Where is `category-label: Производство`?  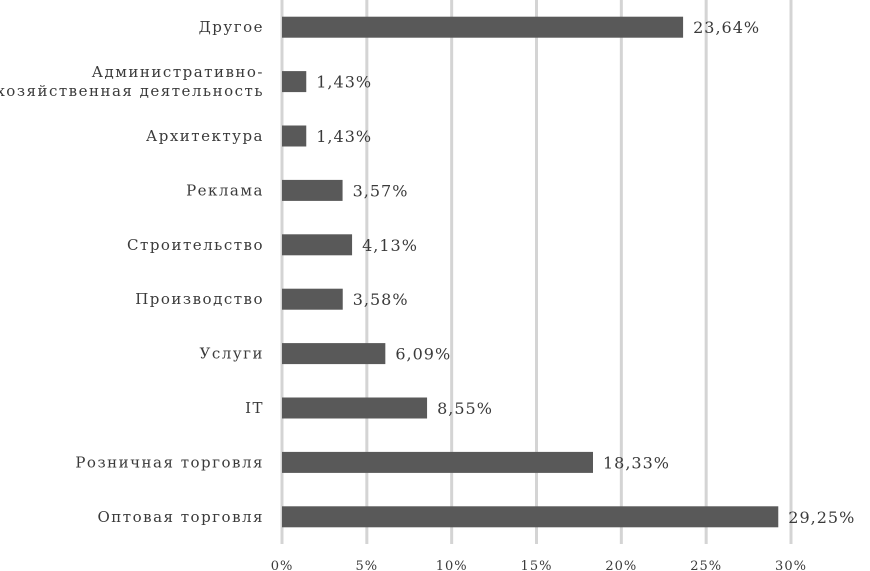
category-label: Производство is located at coordinates (199, 299).